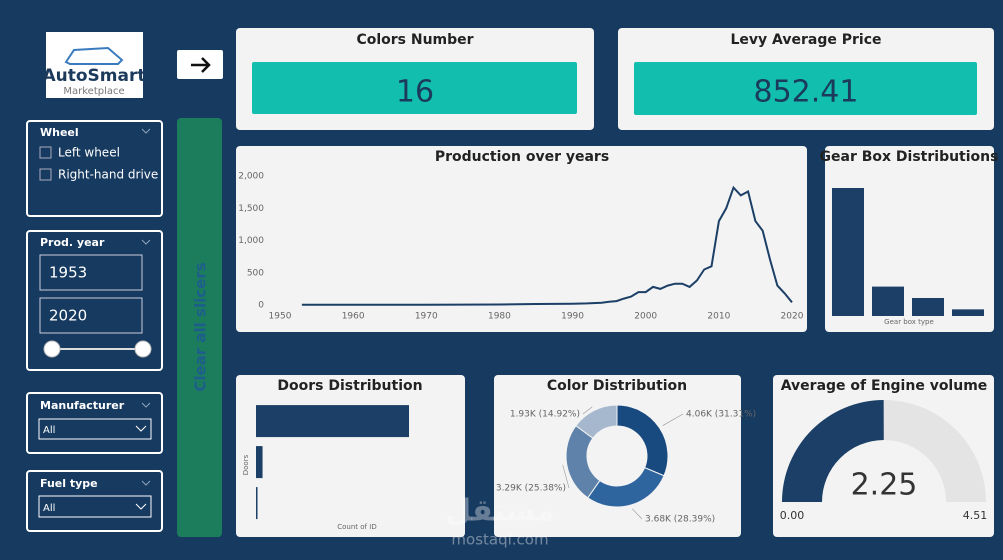  I want to click on slicer-title: Fuel type, so click(69, 483).